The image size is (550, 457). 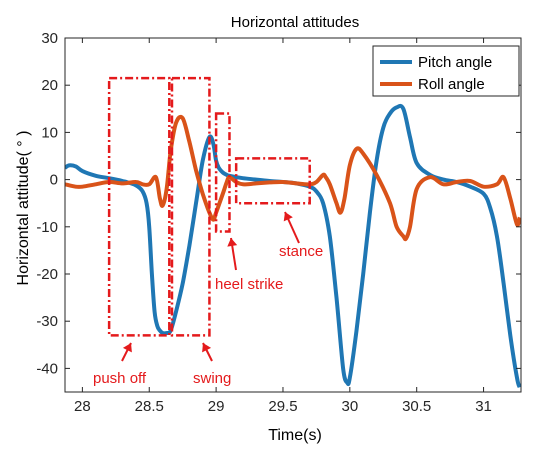 What do you see at coordinates (451, 84) in the screenshot?
I see `legend-label-roll-angle: Roll angle` at bounding box center [451, 84].